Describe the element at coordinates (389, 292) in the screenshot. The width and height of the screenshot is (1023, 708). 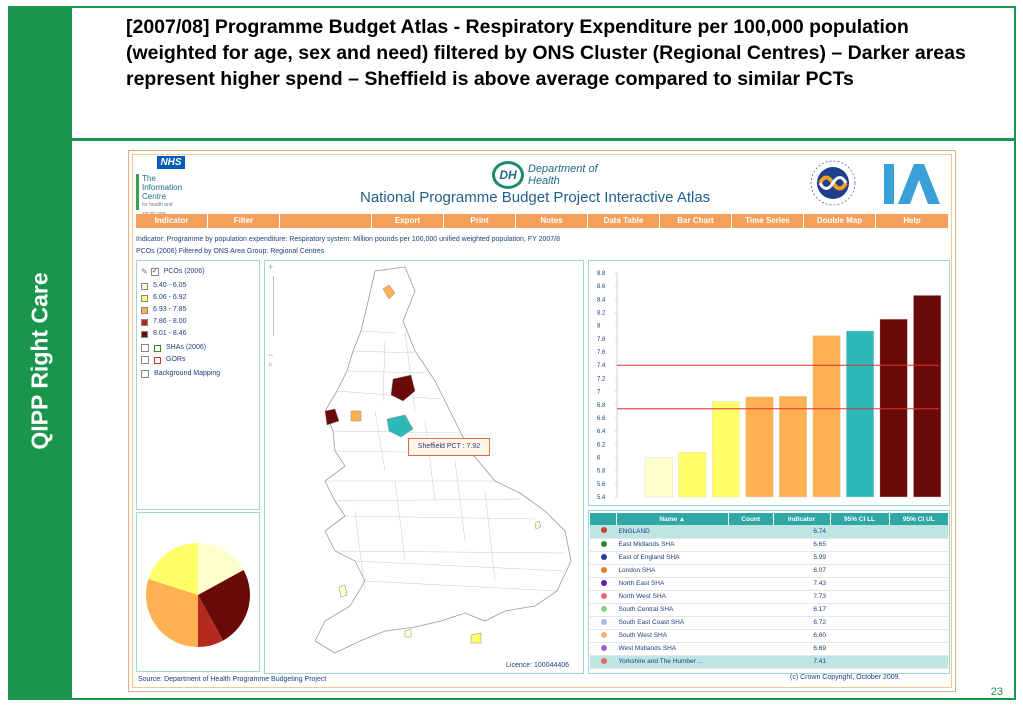
I see `map-area-newcastle` at that location.